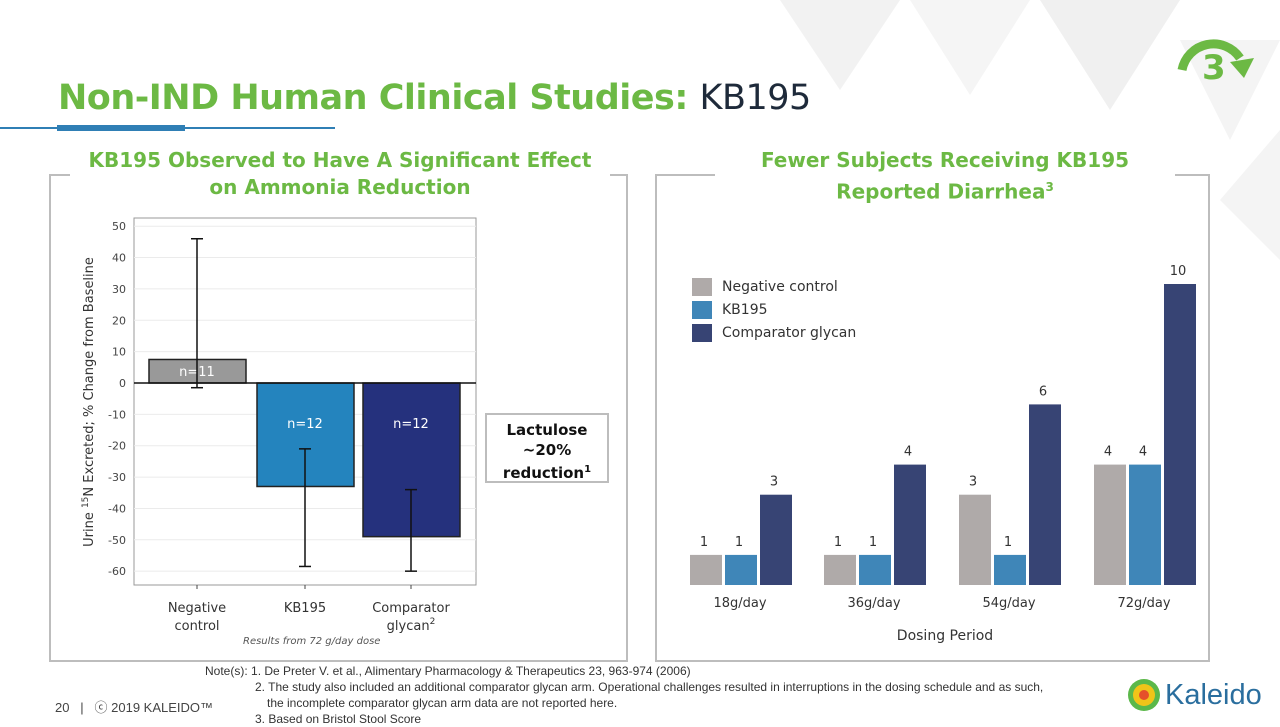 Image resolution: width=1280 pixels, height=727 pixels. Describe the element at coordinates (134, 707) in the screenshot. I see `footer: 20 | ⓒ 2019 KALEIDO™` at that location.